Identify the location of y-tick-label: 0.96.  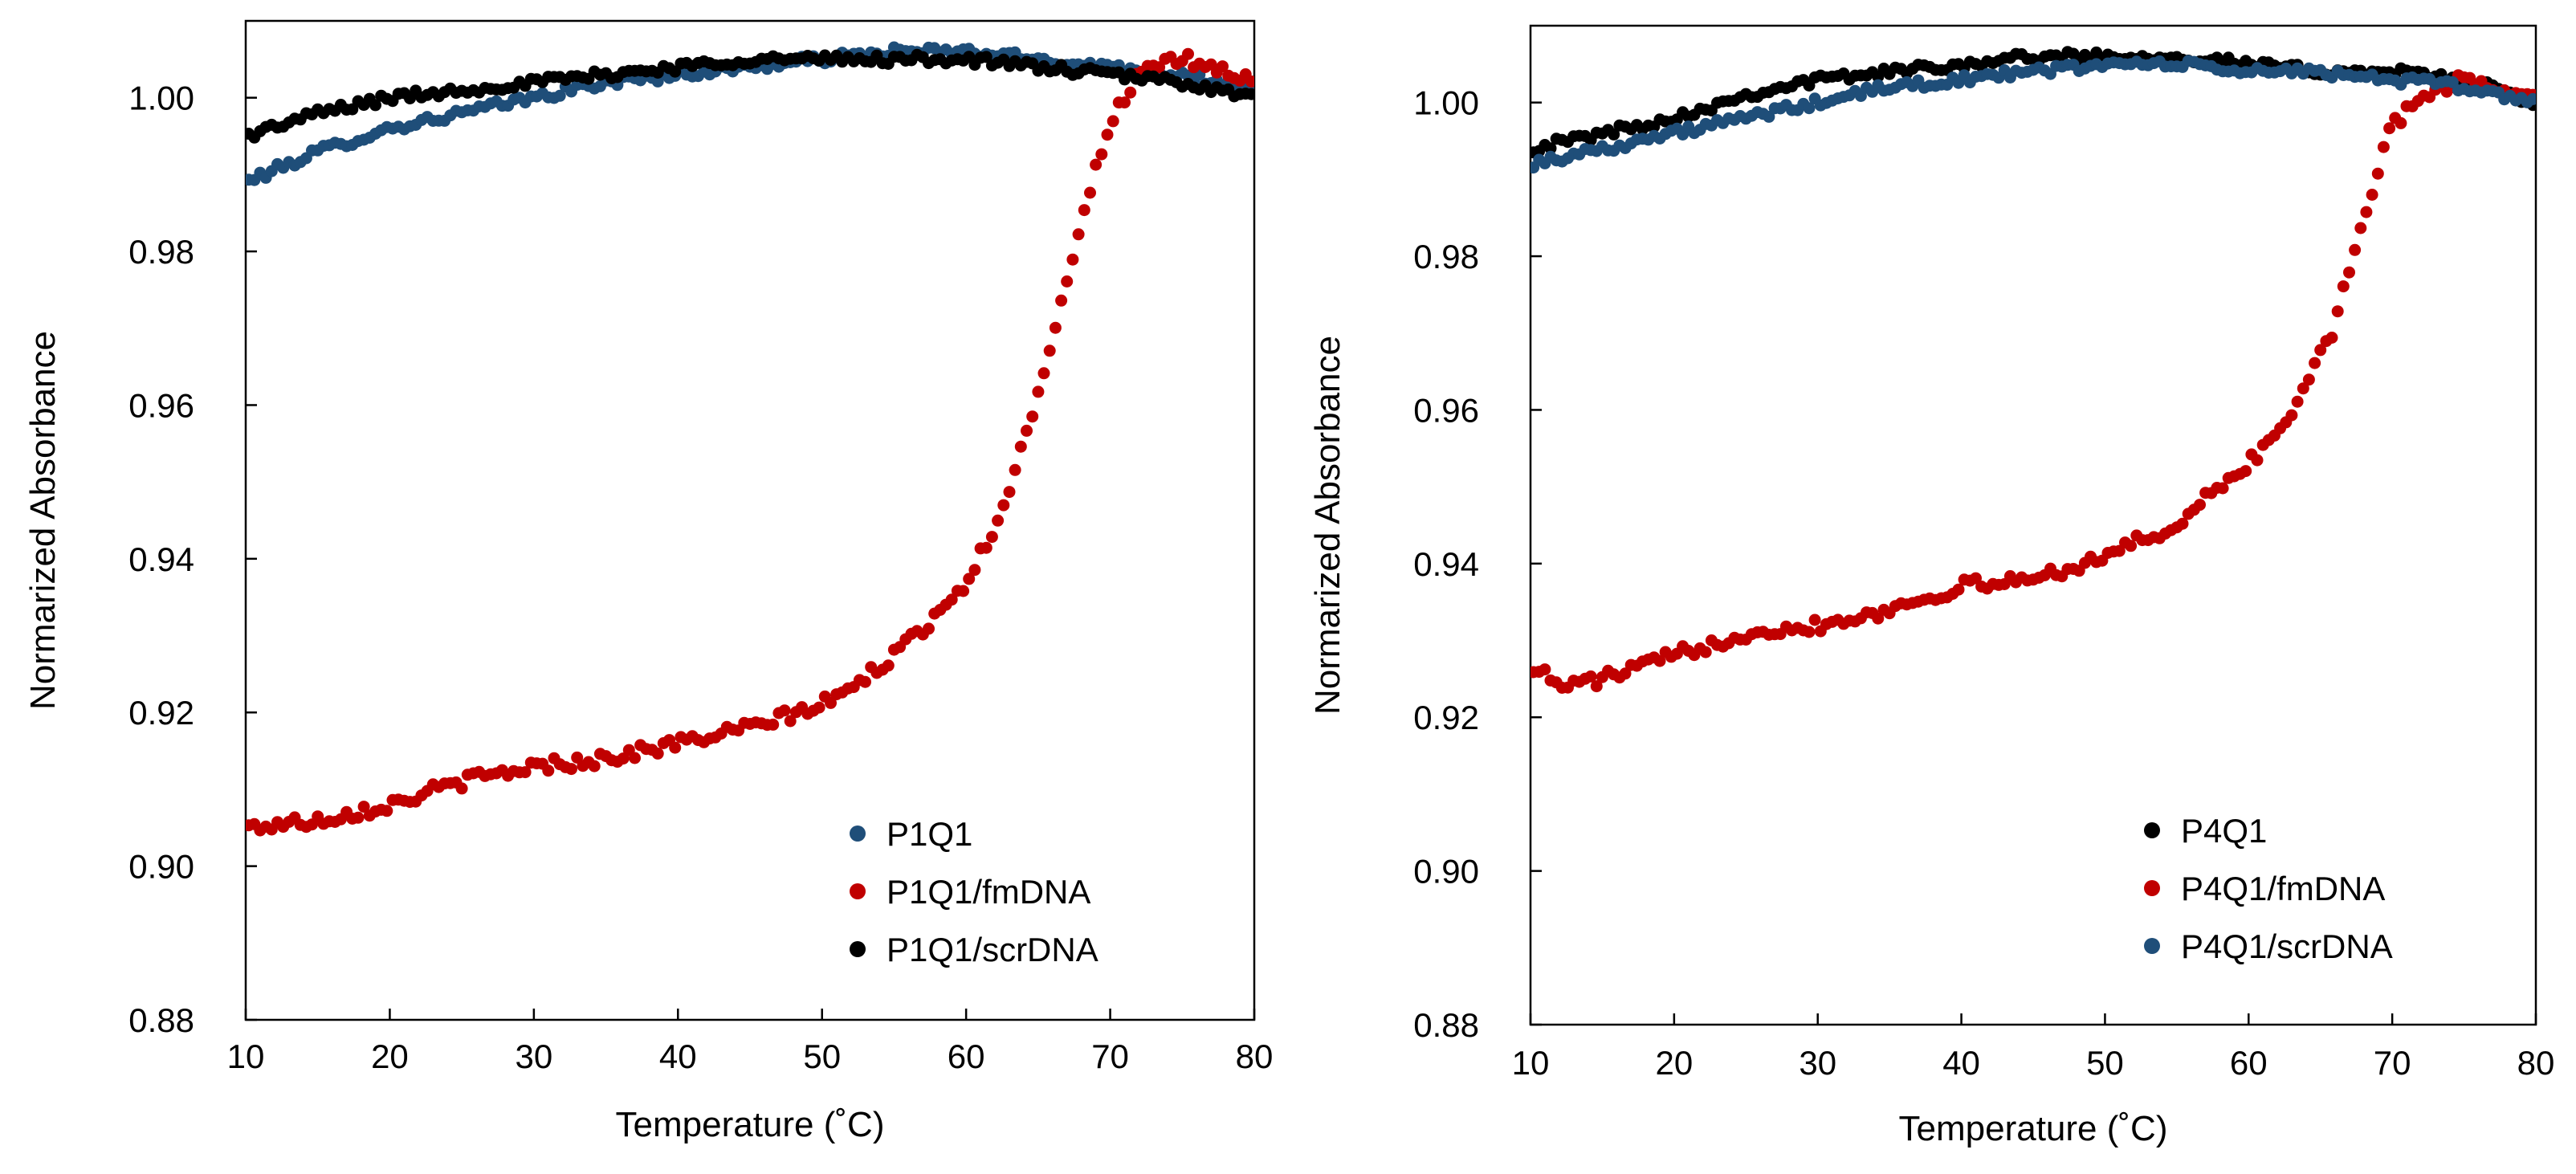
(161, 405).